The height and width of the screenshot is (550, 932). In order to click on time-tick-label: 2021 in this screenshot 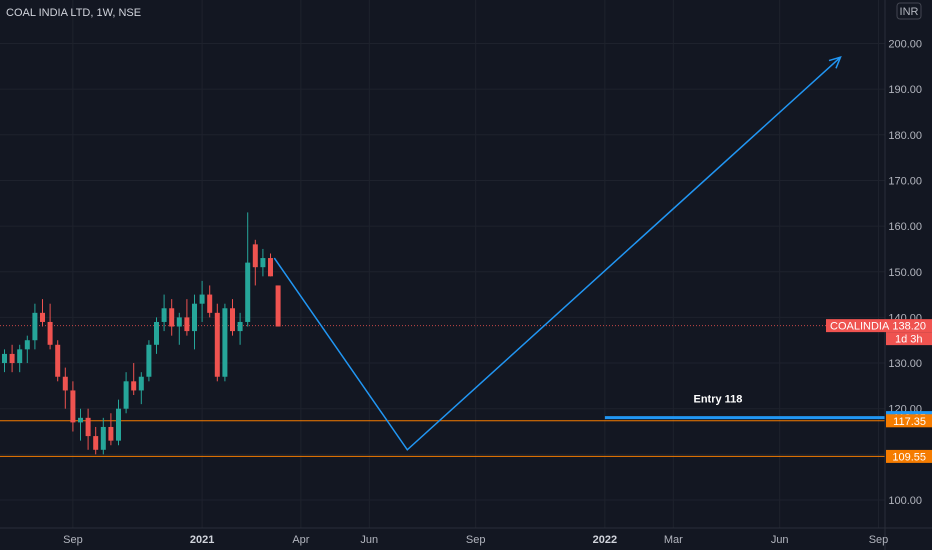, I will do `click(202, 540)`.